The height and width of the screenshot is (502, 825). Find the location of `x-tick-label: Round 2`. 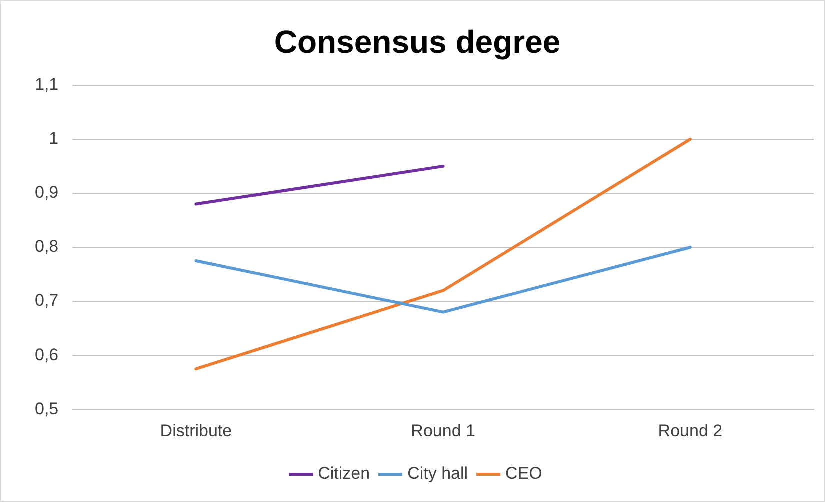

x-tick-label: Round 2 is located at coordinates (690, 430).